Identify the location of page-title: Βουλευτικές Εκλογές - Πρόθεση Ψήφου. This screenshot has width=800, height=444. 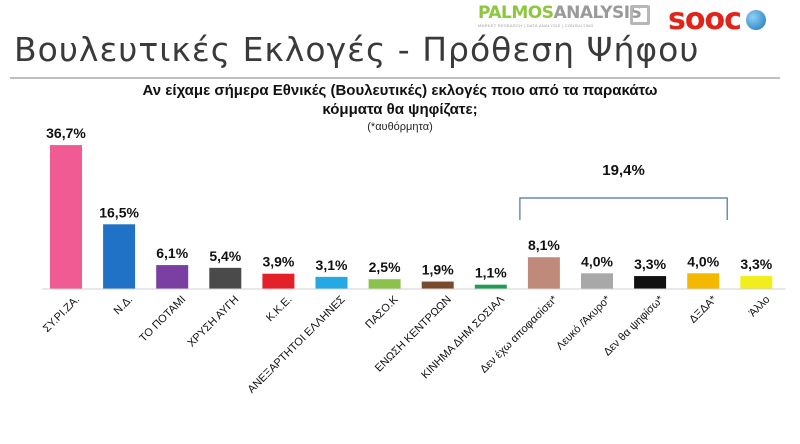
(357, 49).